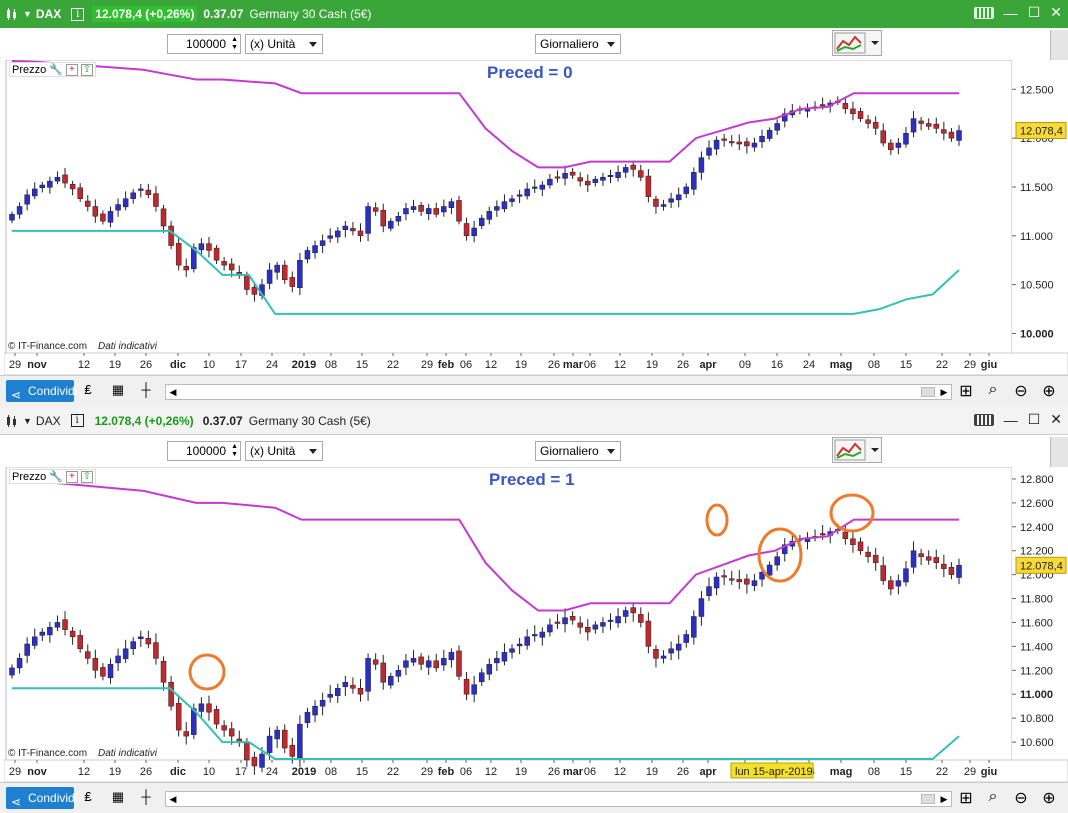 This screenshot has height=813, width=1068. Describe the element at coordinates (1036, 188) in the screenshot. I see `y-tick-label: 11.500` at that location.